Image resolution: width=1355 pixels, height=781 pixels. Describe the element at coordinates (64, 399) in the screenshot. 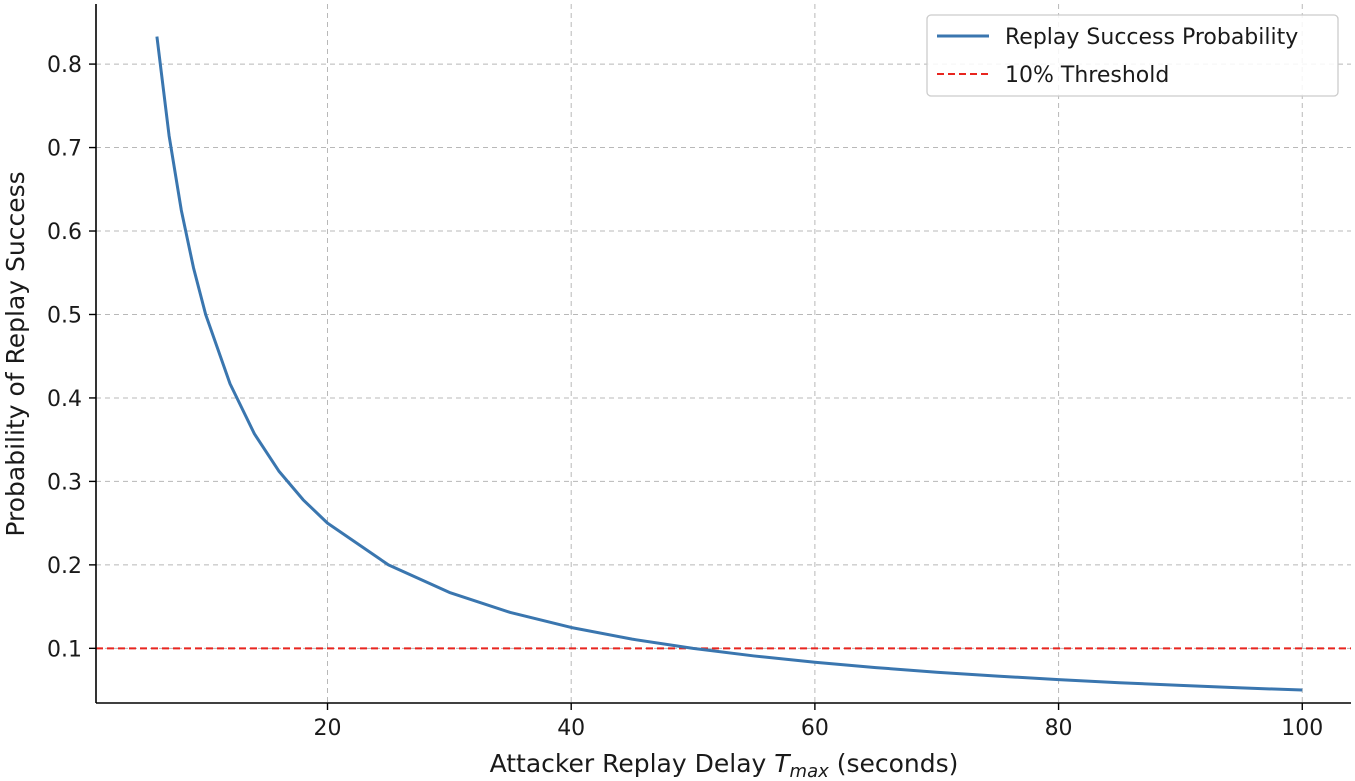

I see `y-tick-label: 0.4` at that location.